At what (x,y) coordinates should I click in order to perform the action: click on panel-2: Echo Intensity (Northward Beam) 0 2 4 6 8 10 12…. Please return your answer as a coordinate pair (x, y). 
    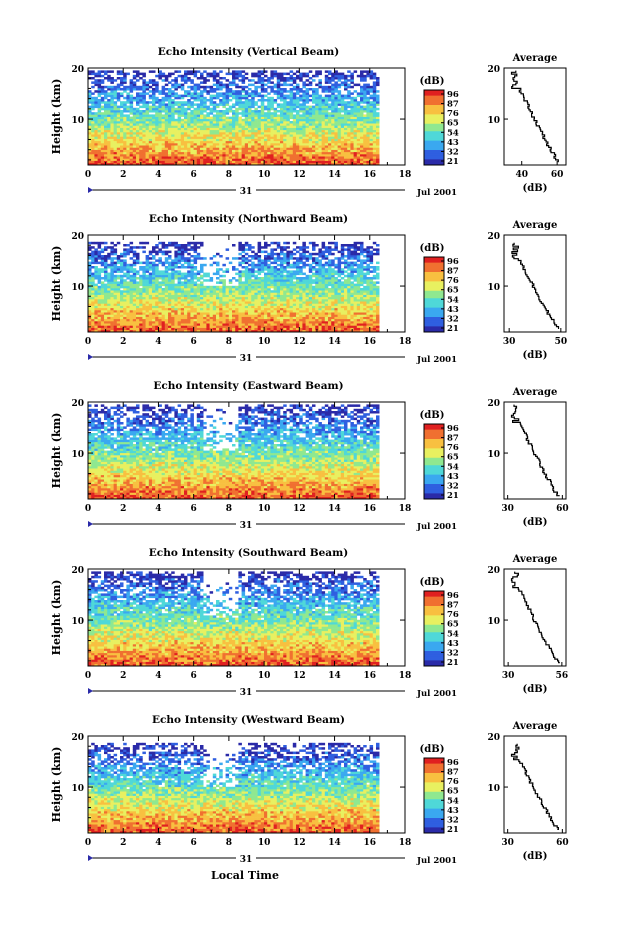
    Looking at the image, I should click on (308, 289).